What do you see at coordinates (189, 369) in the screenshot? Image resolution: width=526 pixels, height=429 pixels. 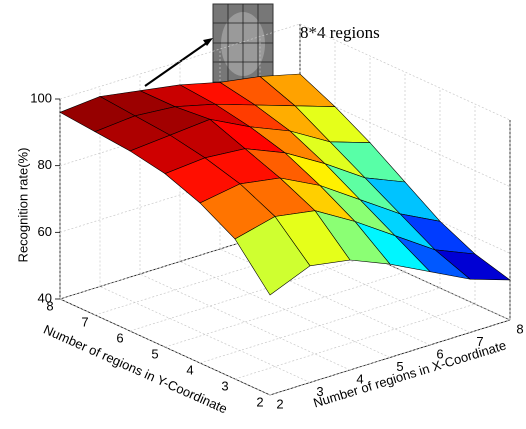 I see `y-tick-label: 4` at bounding box center [189, 369].